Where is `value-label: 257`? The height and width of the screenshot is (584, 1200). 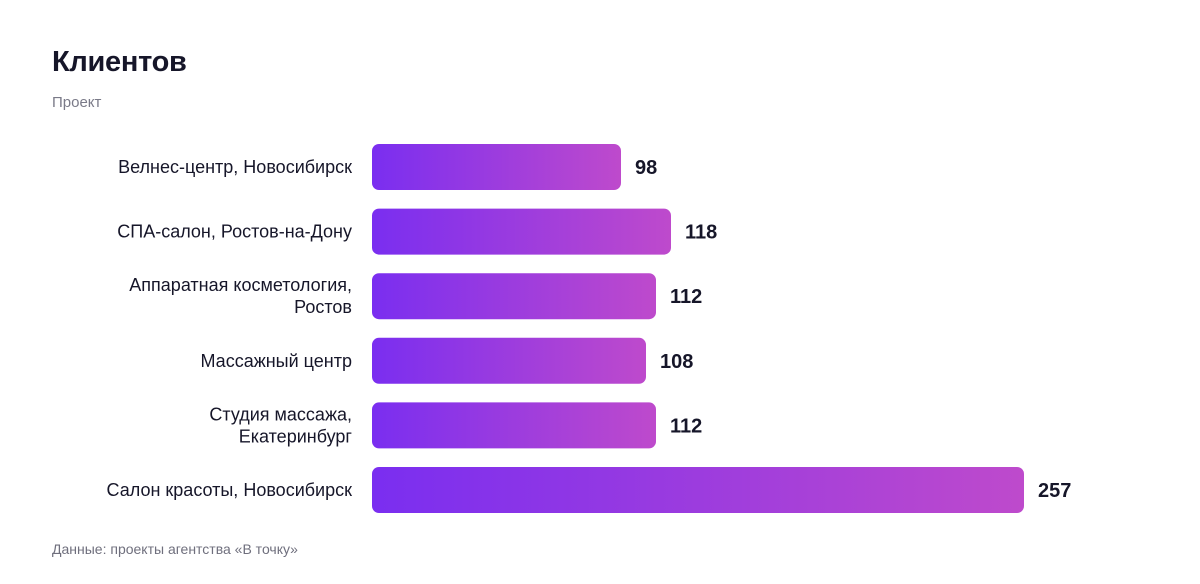
value-label: 257 is located at coordinates (1054, 491).